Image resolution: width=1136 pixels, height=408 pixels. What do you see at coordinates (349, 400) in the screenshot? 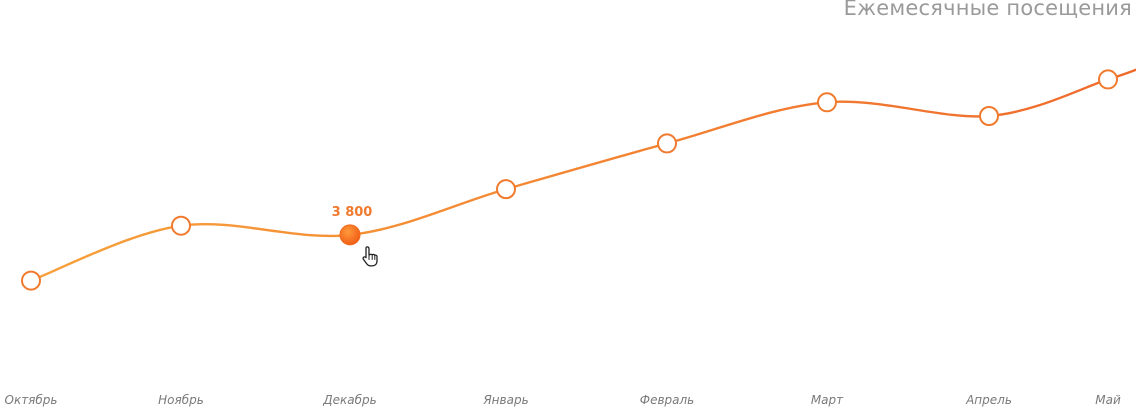
I see `x-tick-label: Декабрь` at bounding box center [349, 400].